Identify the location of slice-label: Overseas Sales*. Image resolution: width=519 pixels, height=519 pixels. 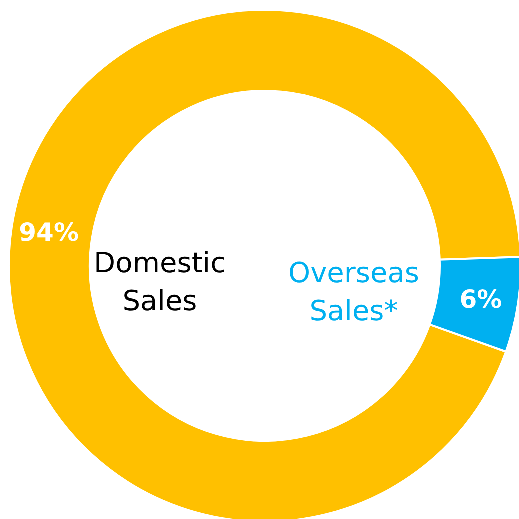
(354, 292).